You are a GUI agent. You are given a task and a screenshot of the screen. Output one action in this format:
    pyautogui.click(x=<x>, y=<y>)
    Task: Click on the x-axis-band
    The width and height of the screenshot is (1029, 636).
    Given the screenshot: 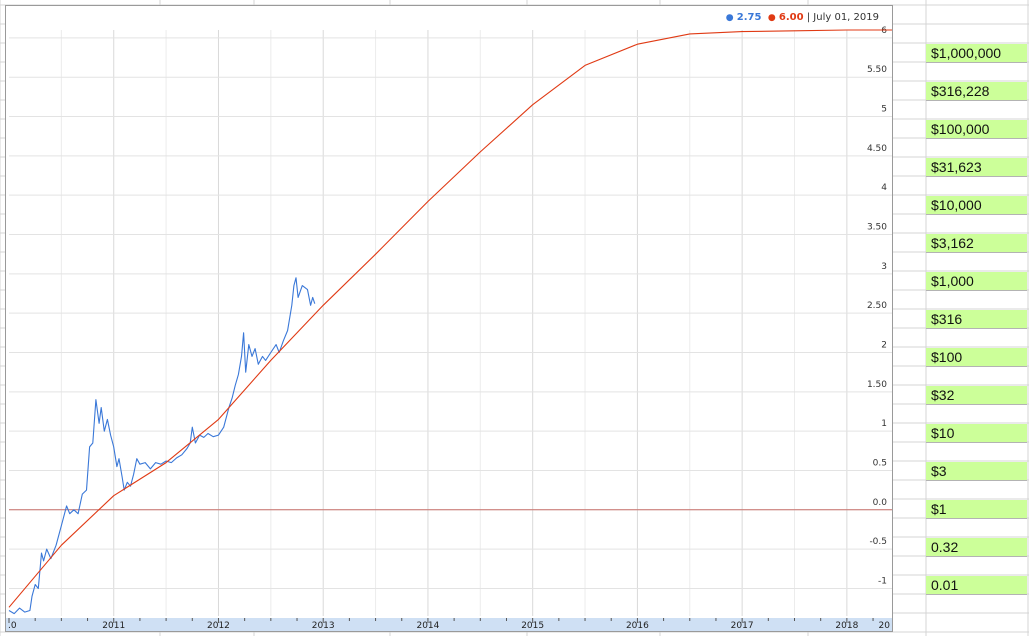 What is the action you would take?
    pyautogui.click(x=449, y=624)
    